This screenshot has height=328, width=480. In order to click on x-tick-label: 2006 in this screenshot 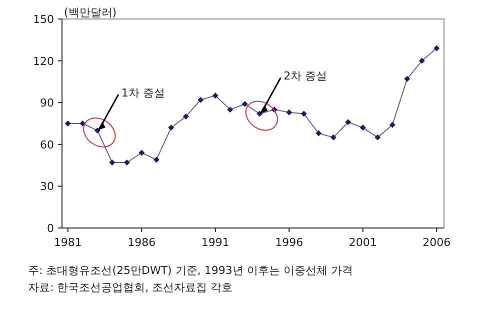, I will do `click(436, 242)`.